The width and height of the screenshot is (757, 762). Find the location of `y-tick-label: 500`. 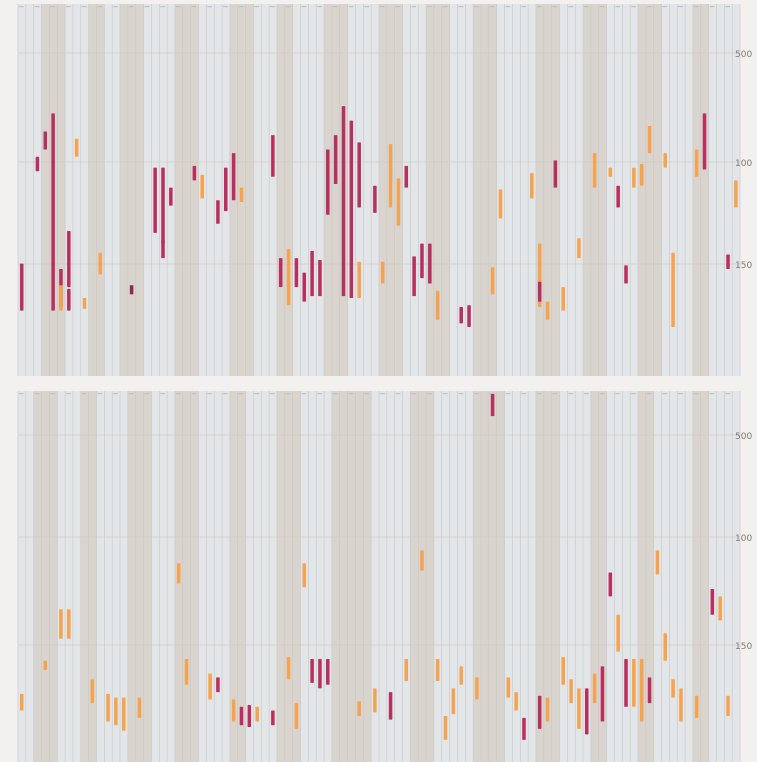

y-tick-label: 500 is located at coordinates (743, 55).